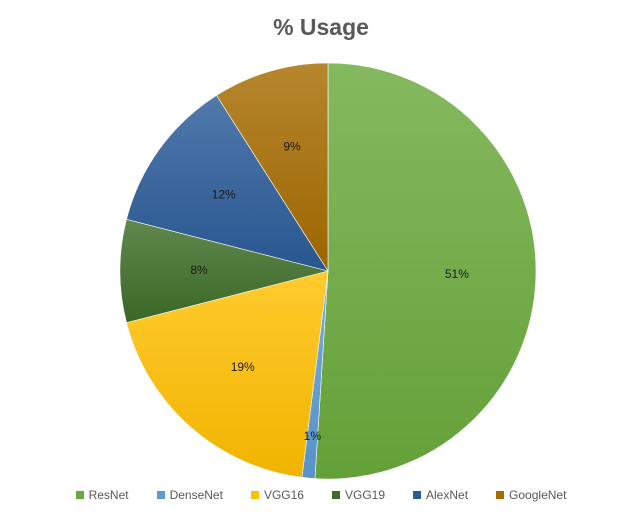 The height and width of the screenshot is (525, 642). What do you see at coordinates (365, 495) in the screenshot?
I see `legend-label-vgg19: VGG19` at bounding box center [365, 495].